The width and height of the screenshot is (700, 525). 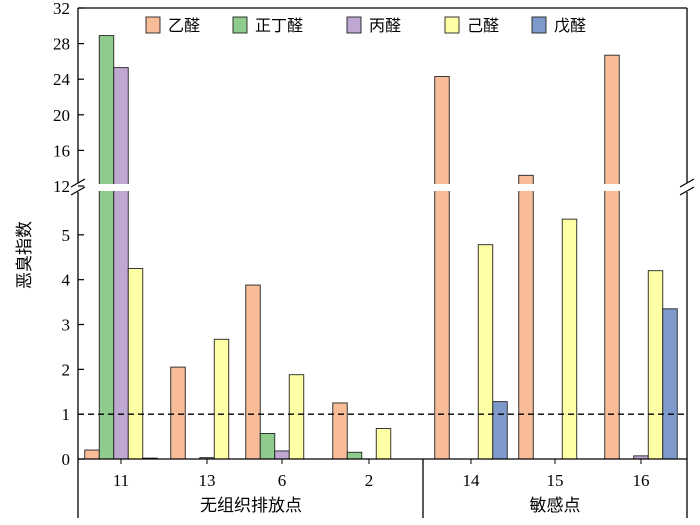 What do you see at coordinates (670, 384) in the screenshot?
I see `bar-戊醛-16` at bounding box center [670, 384].